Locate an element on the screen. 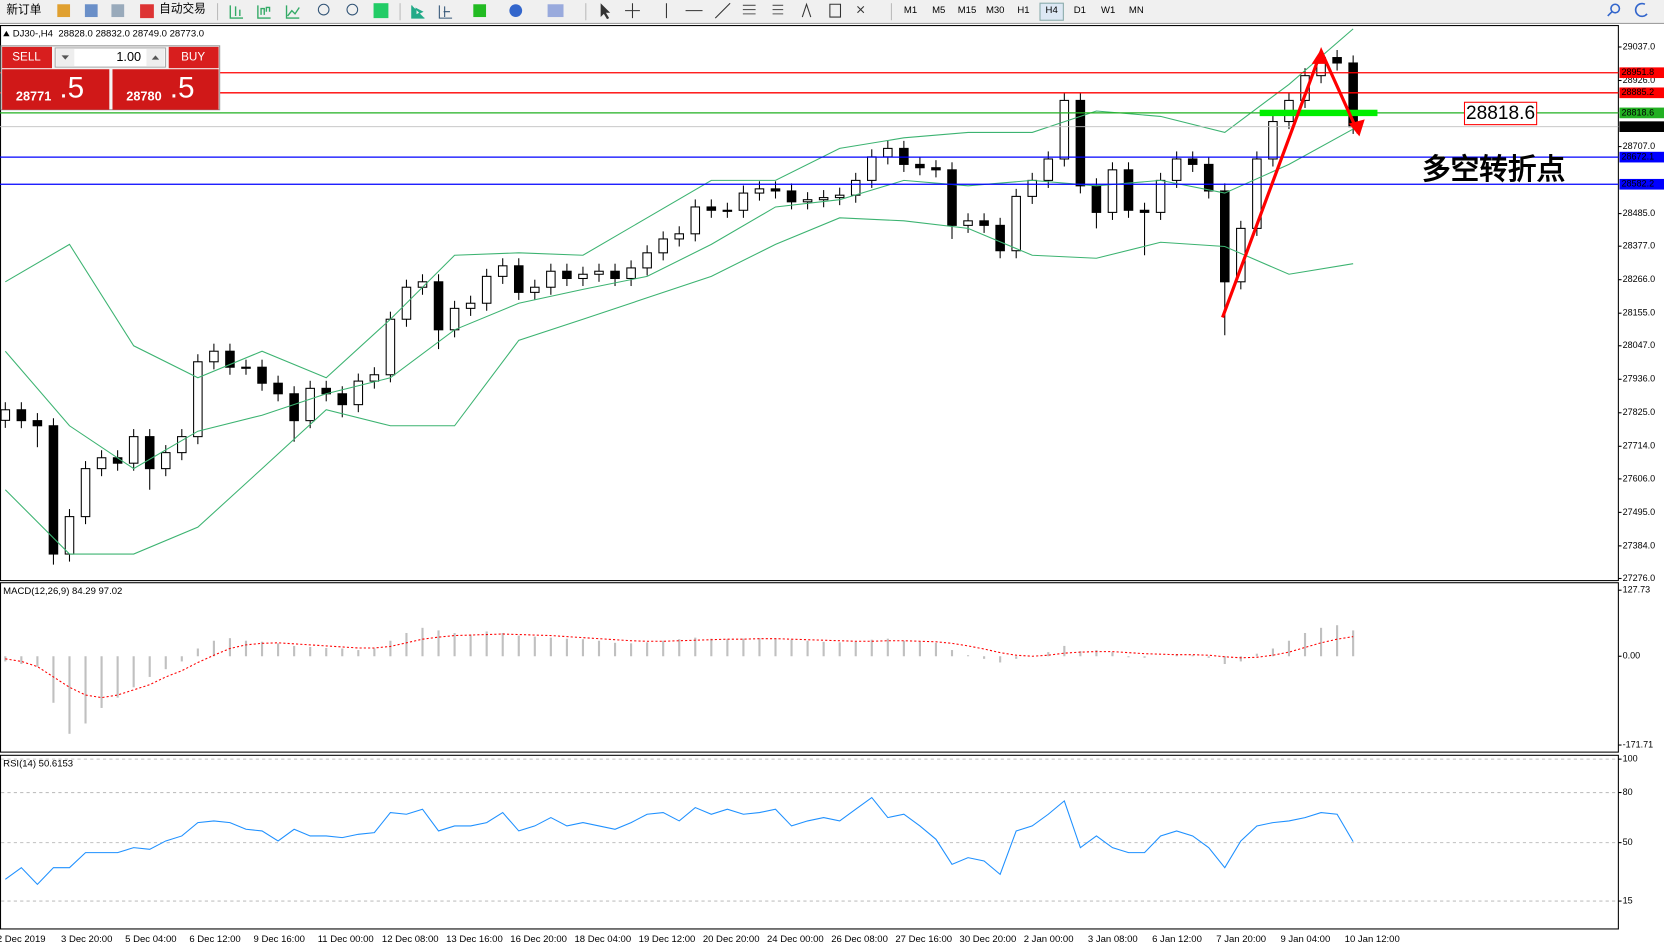 This screenshot has height=946, width=1664. auto-trading-button: 自动交易 is located at coordinates (182, 9).